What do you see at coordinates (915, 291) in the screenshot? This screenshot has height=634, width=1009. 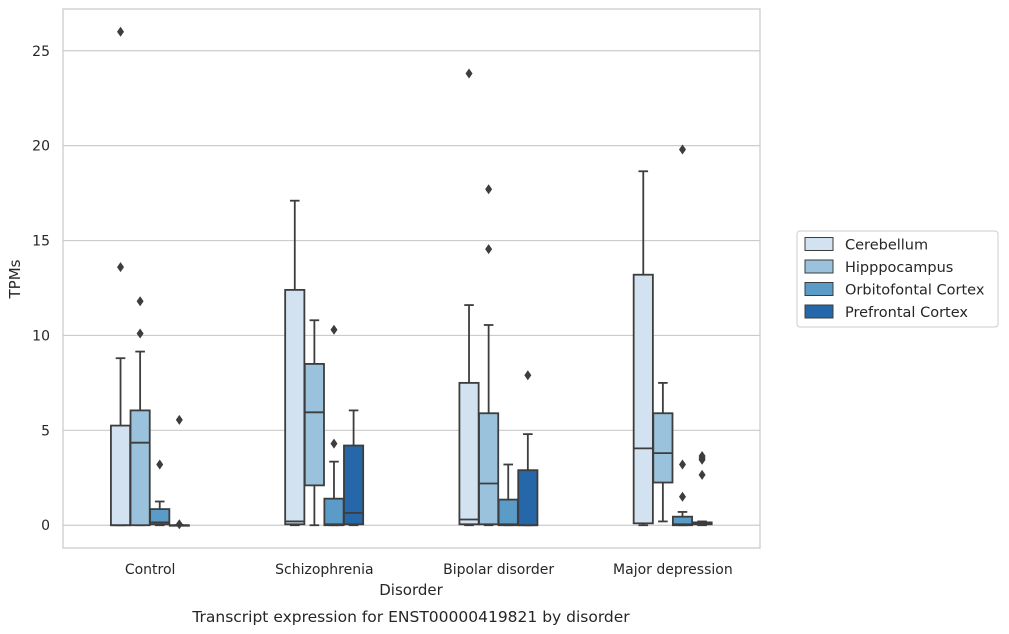 I see `legend-label: Orbitofontal Cortex` at bounding box center [915, 291].